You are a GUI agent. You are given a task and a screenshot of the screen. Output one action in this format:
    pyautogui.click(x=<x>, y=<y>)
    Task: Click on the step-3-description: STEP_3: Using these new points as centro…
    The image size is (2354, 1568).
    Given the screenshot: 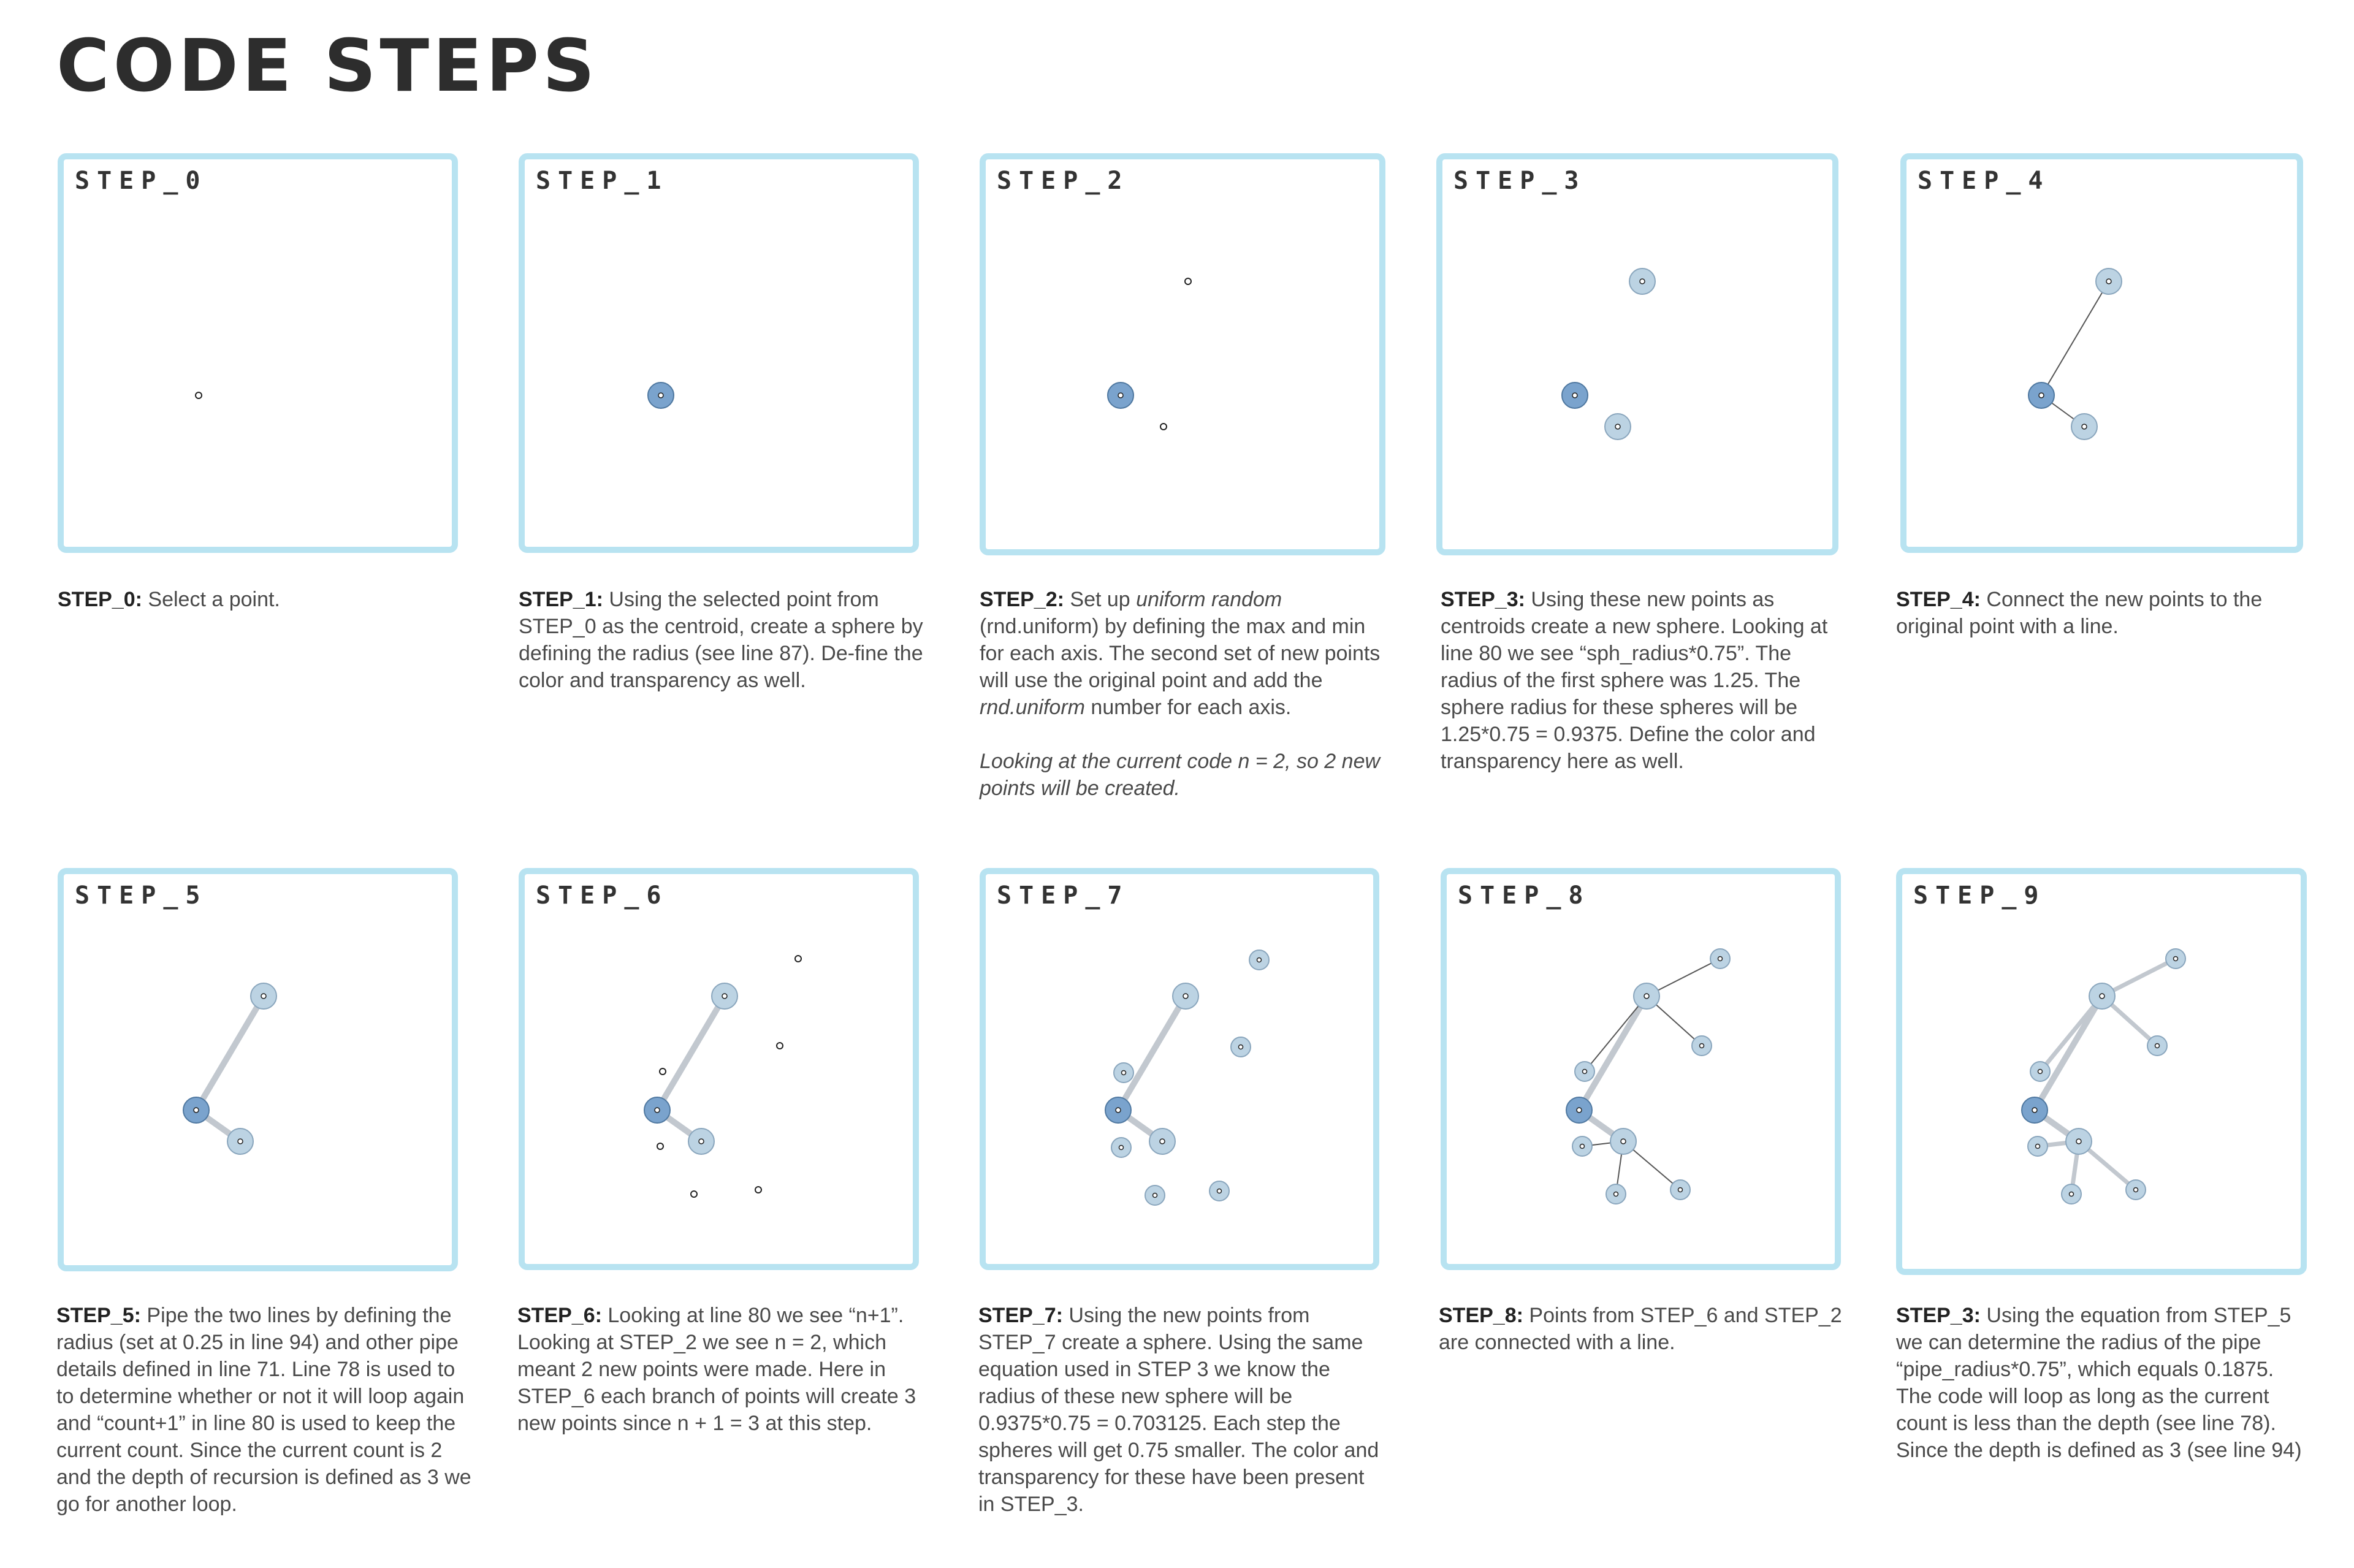 What is the action you would take?
    pyautogui.click(x=1634, y=680)
    